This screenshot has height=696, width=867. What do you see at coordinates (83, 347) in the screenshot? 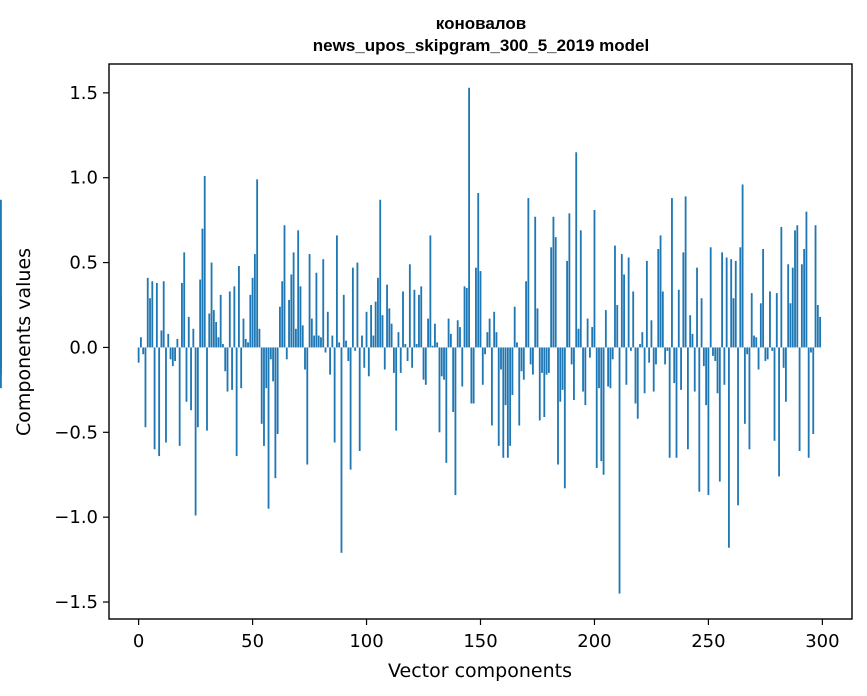
I see `y-tick-label: 0.0` at bounding box center [83, 347].